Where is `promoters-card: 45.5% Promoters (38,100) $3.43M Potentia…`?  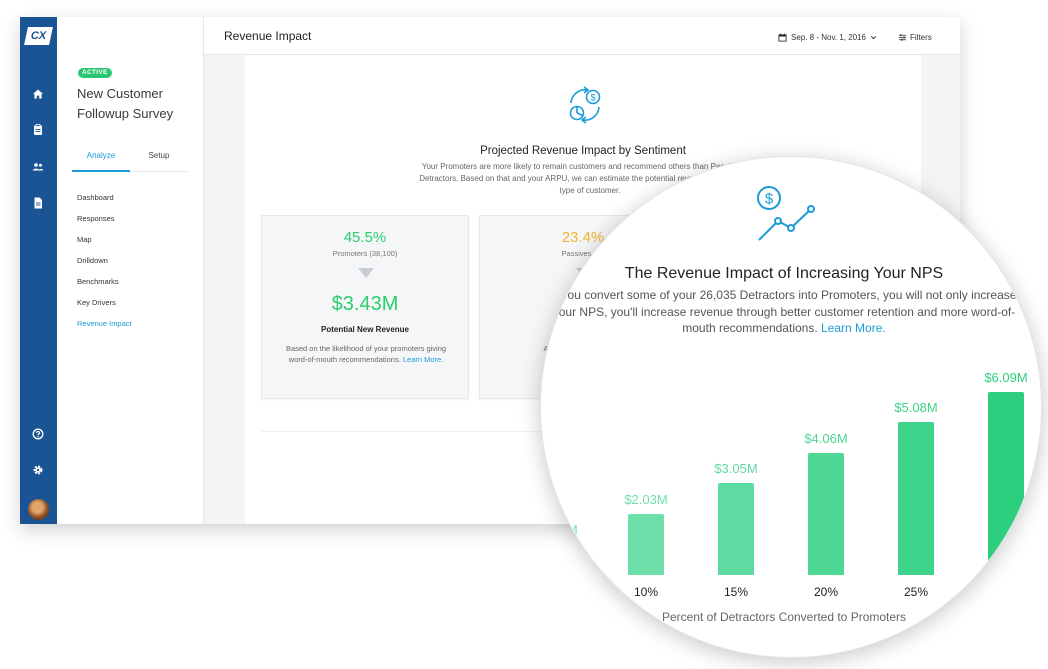
promoters-card: 45.5% Promoters (38,100) $3.43M Potentia… is located at coordinates (365, 307).